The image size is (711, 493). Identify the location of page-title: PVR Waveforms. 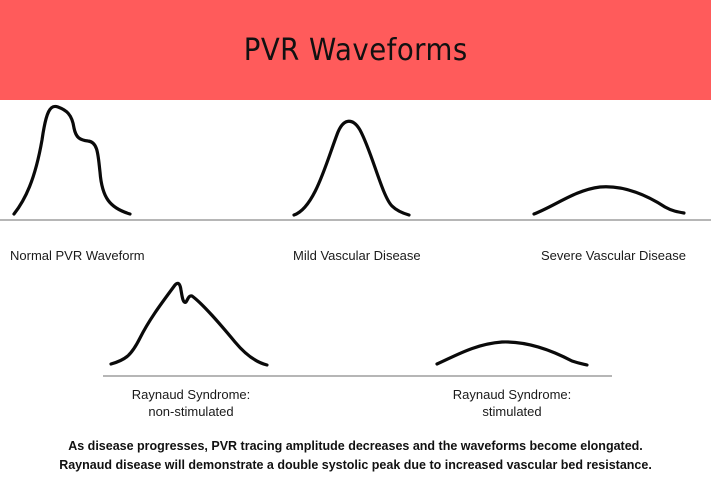
(355, 50).